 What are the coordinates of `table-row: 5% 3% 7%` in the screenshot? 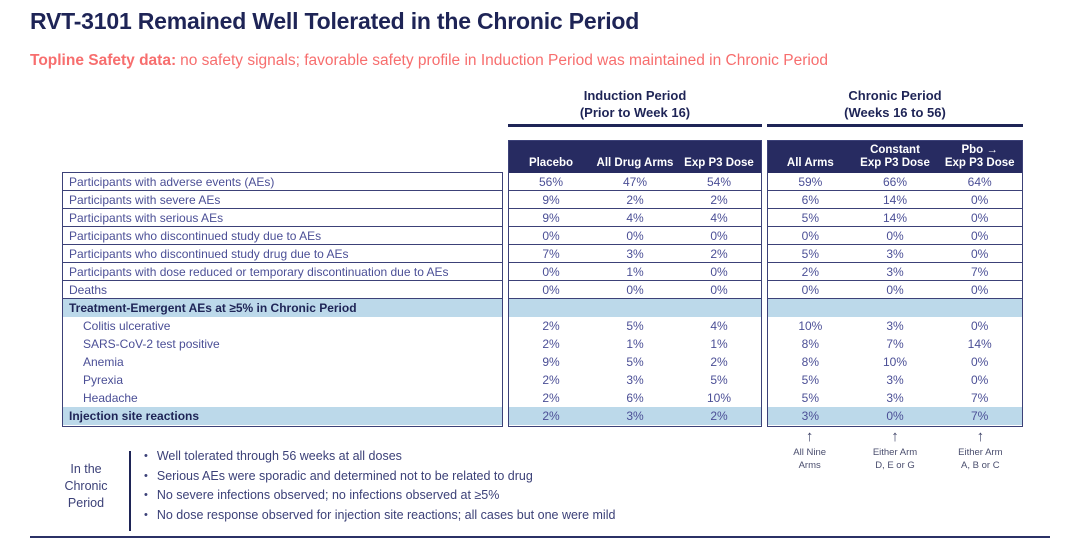 It's located at (895, 398).